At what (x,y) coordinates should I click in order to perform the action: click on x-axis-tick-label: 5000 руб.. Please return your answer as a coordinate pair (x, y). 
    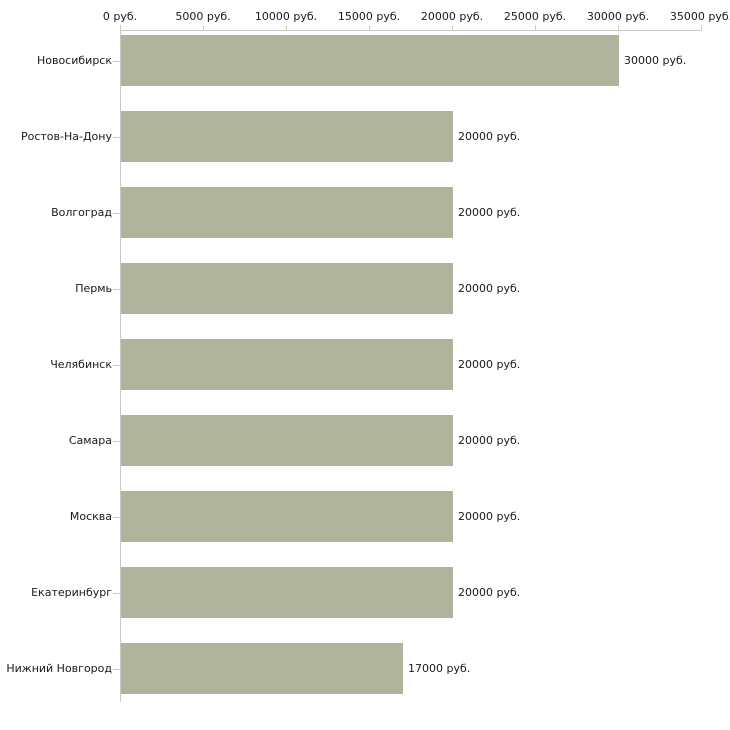
    Looking at the image, I should click on (203, 16).